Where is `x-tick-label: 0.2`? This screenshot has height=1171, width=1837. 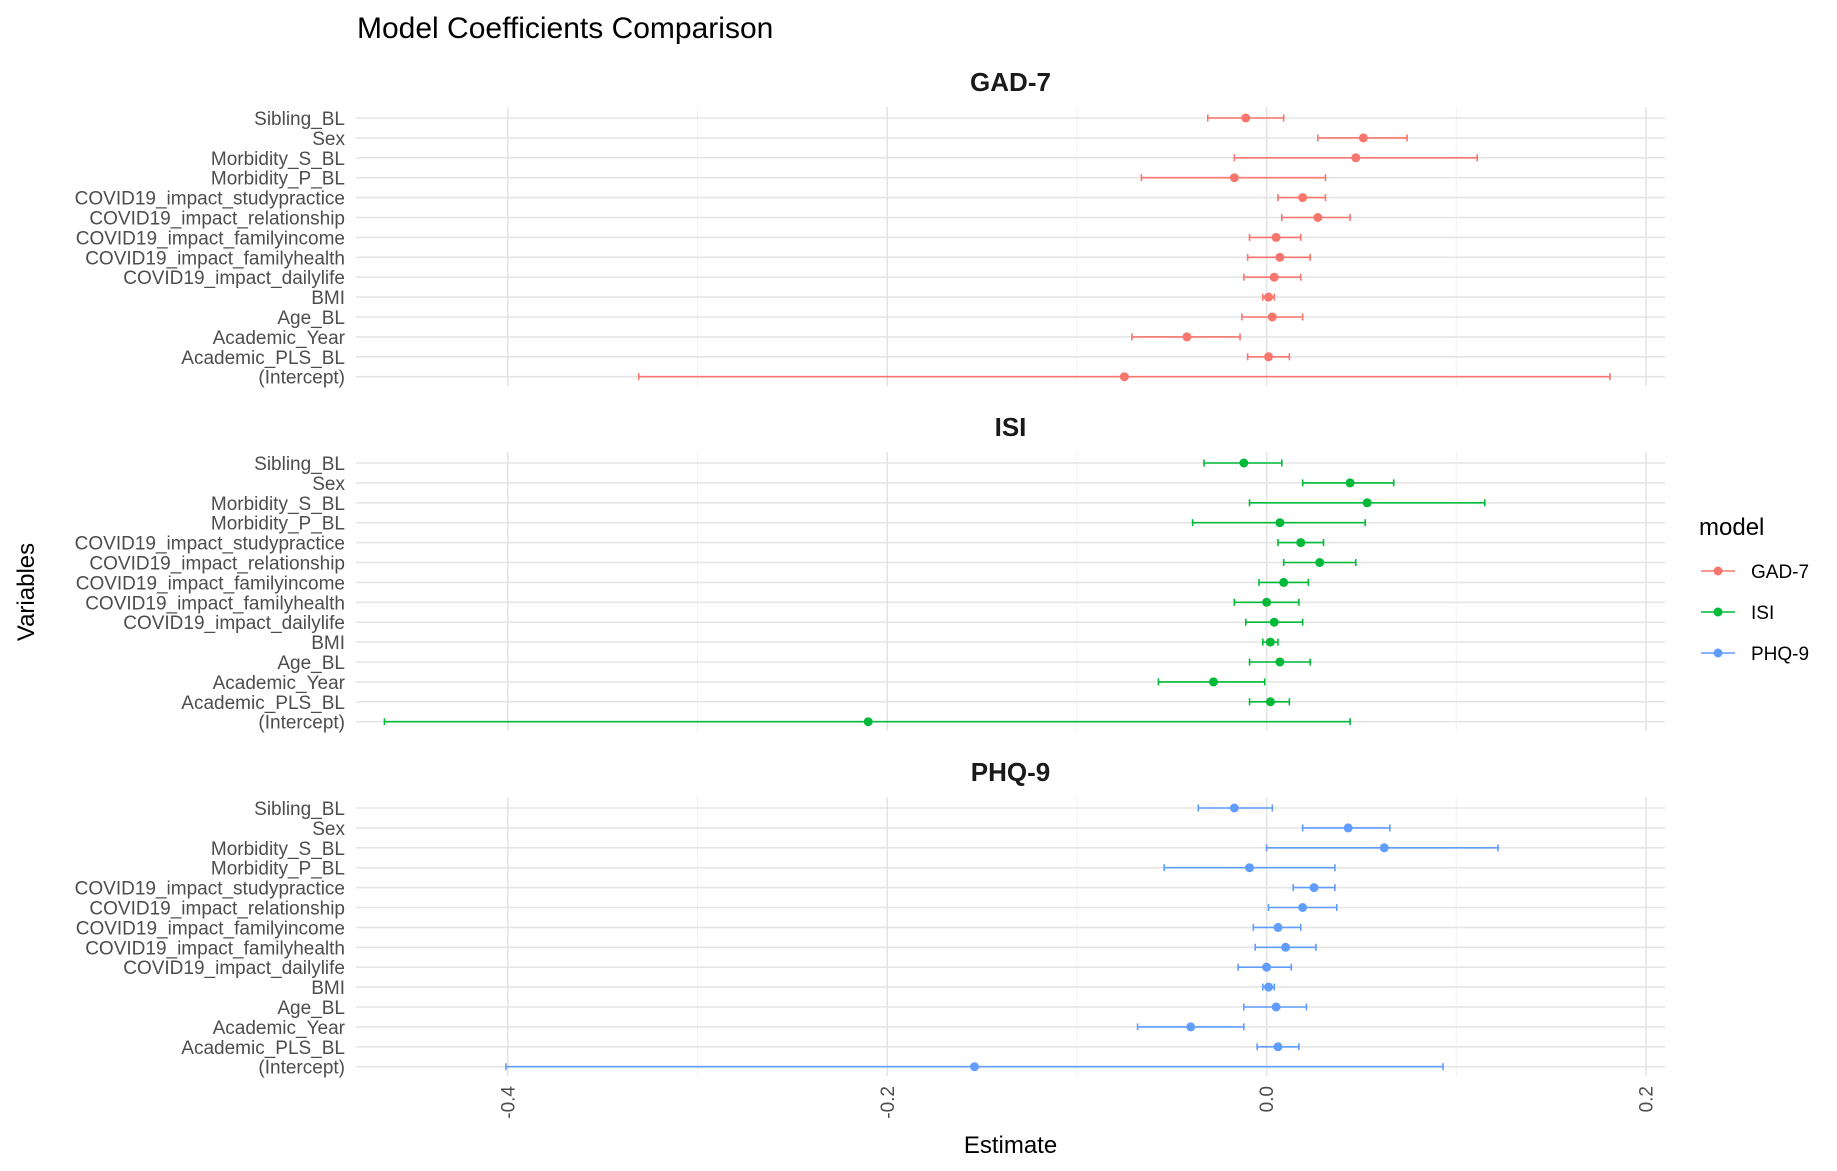 x-tick-label: 0.2 is located at coordinates (1647, 1099).